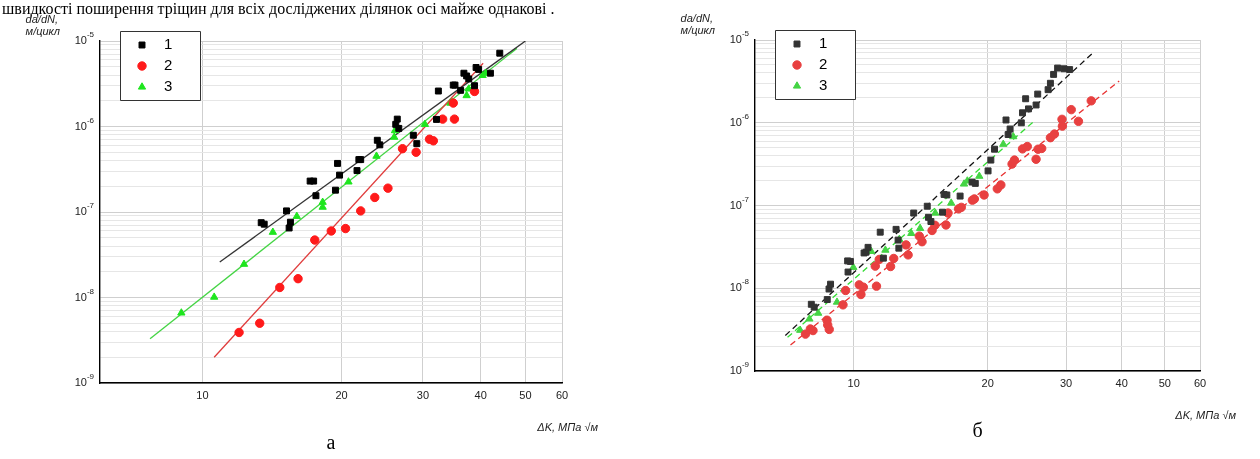 The image size is (1260, 459). I want to click on text: а, so click(331, 442).